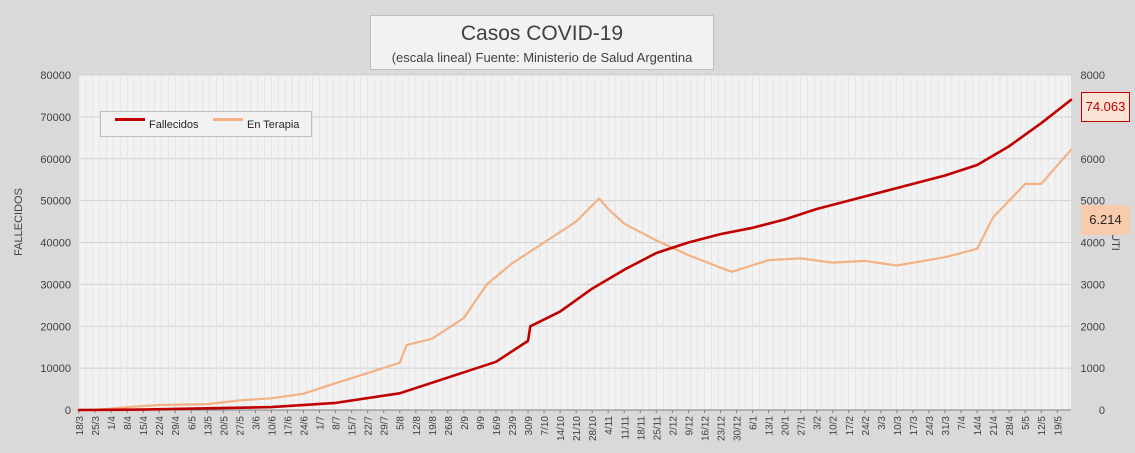 This screenshot has height=453, width=1135. What do you see at coordinates (994, 426) in the screenshot?
I see `x-tick-label: 21/4` at bounding box center [994, 426].